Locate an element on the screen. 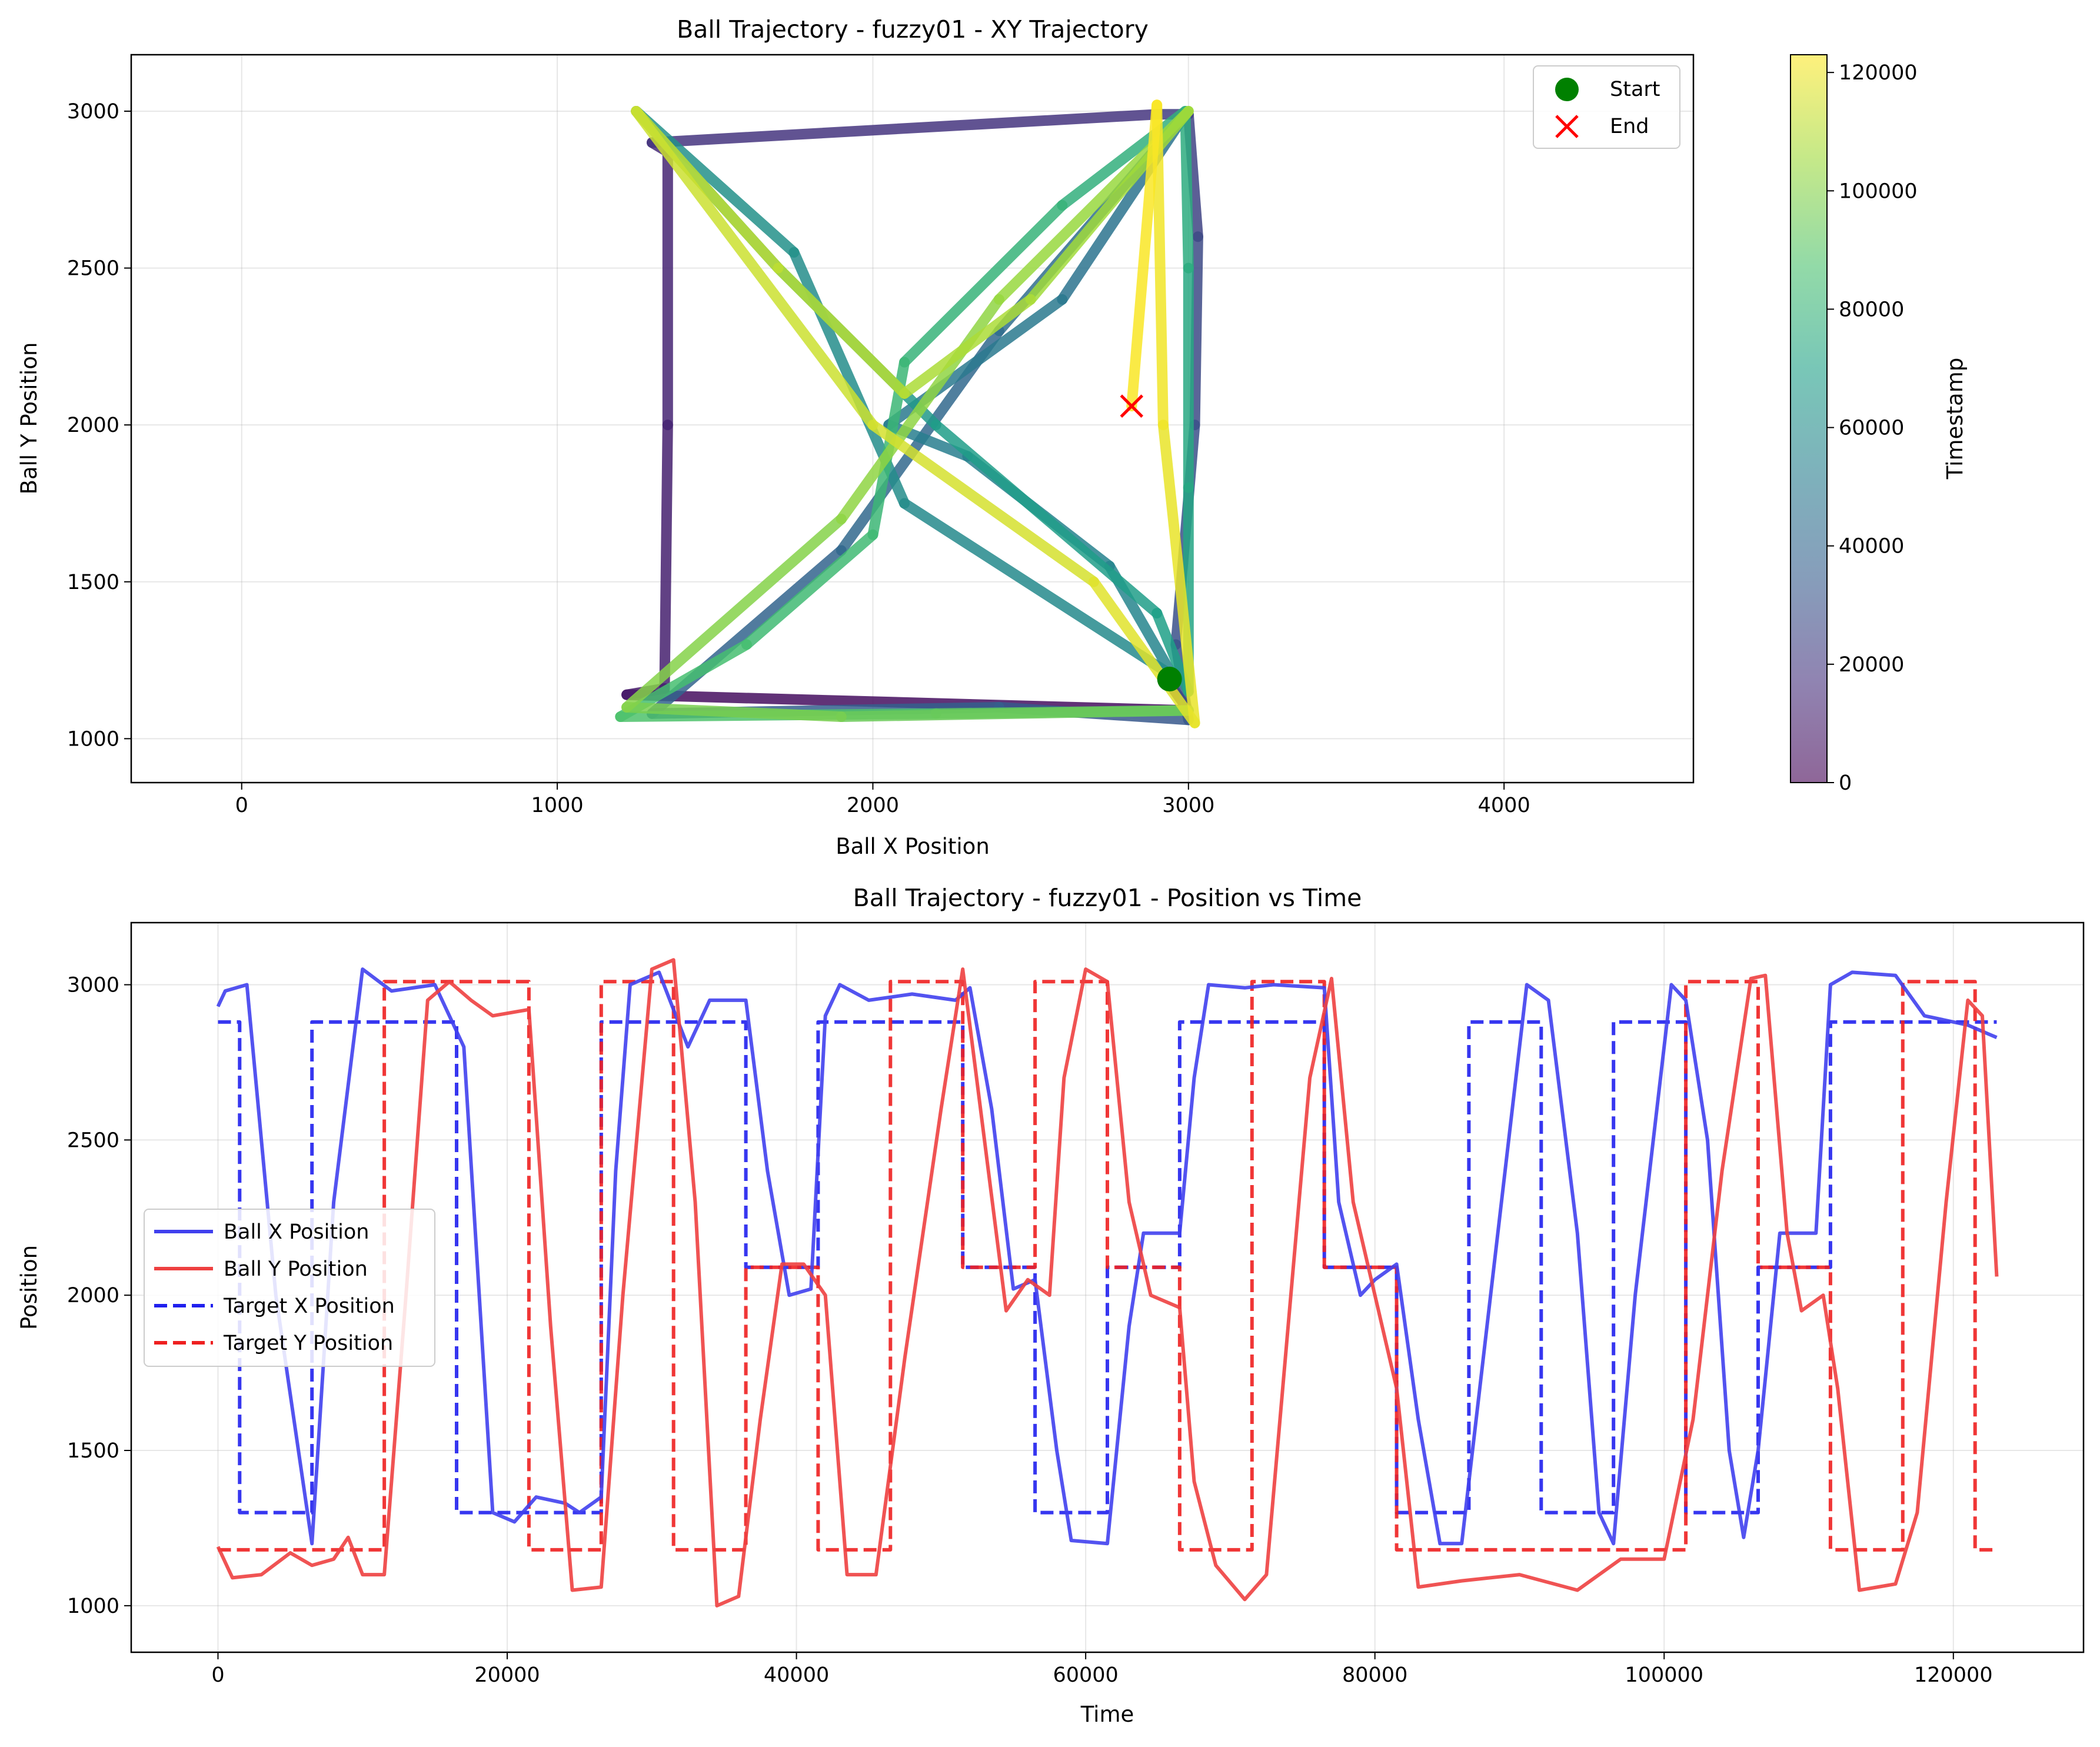  colorbar-ticks: 0 20000 40000 60000 80000 100000 120000 is located at coordinates (1872, 428).